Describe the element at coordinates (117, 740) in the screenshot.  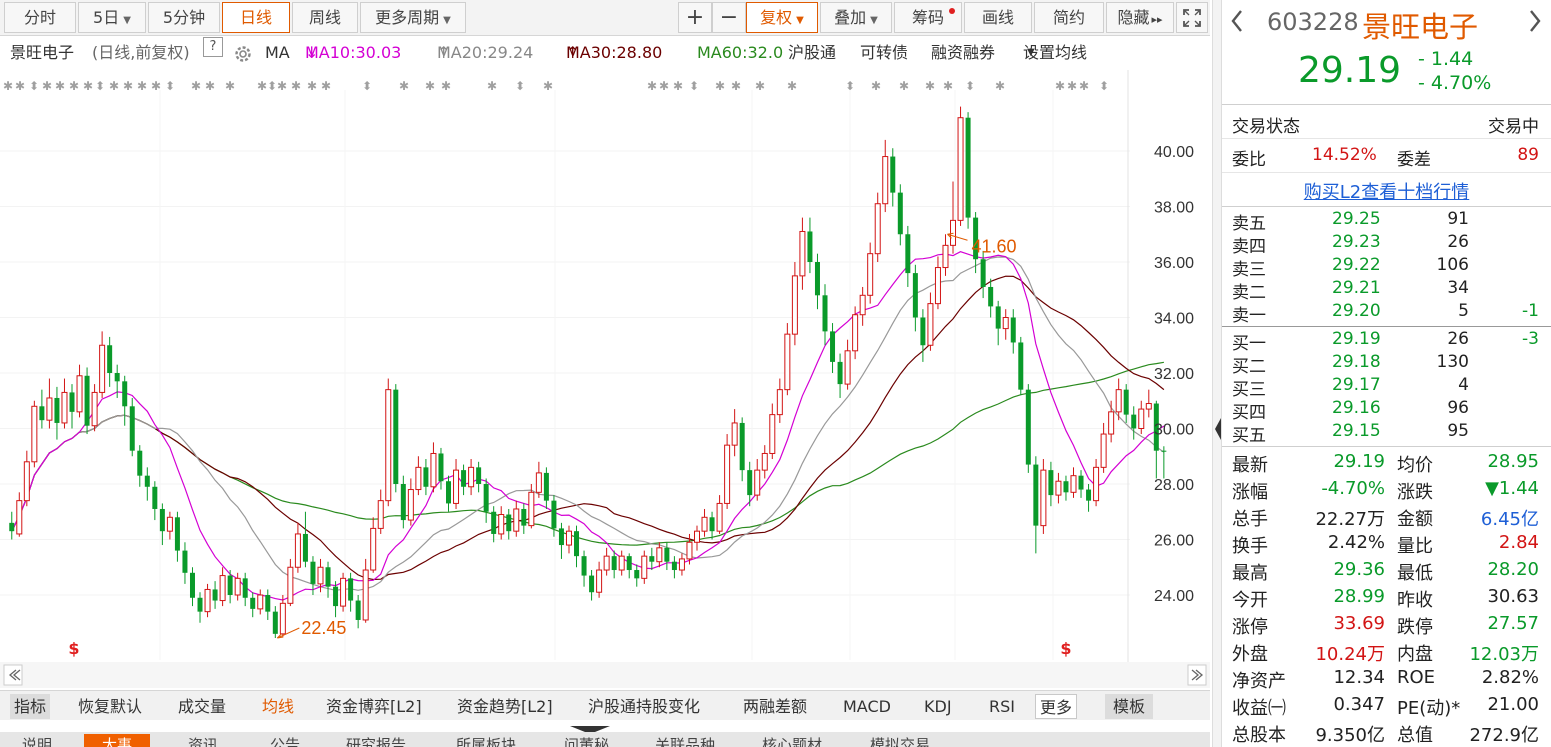
I see `bottom-tab-events: 大事` at that location.